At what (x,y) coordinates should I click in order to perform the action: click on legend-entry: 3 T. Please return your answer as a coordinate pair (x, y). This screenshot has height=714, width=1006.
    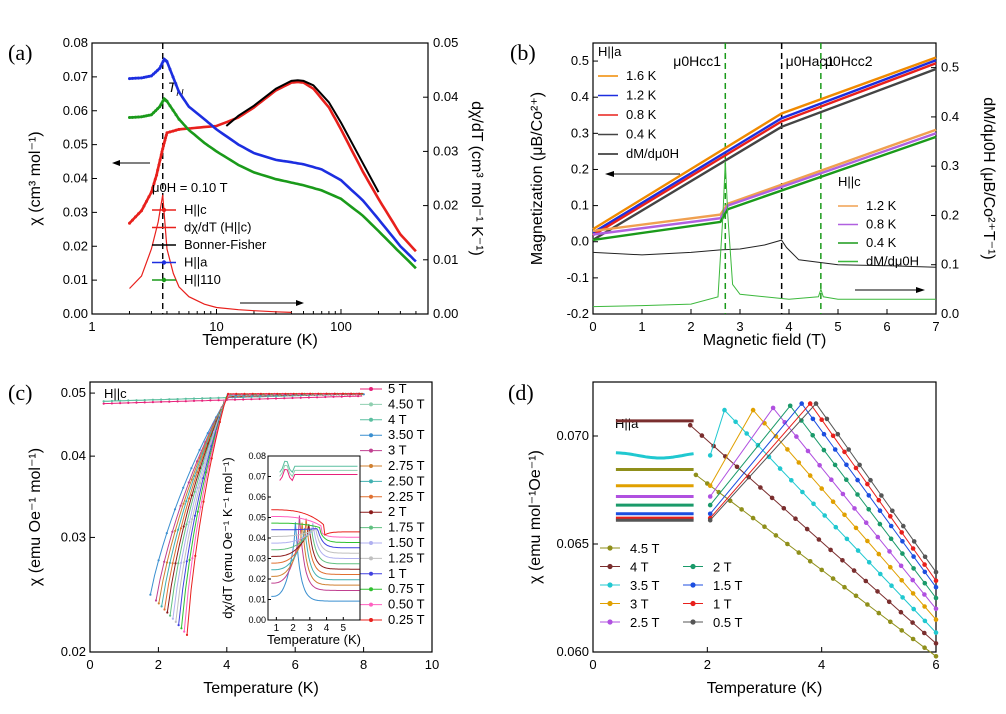
    Looking at the image, I should click on (397, 450).